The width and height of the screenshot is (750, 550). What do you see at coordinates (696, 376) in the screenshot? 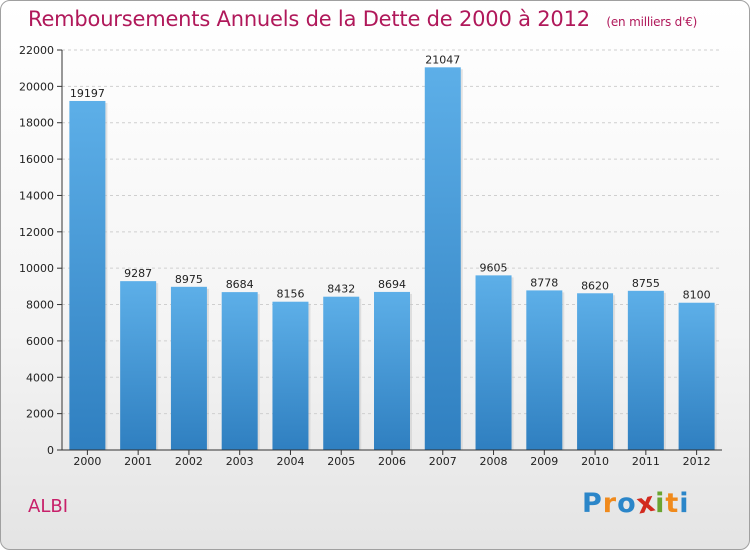
I see `bar-2012` at bounding box center [696, 376].